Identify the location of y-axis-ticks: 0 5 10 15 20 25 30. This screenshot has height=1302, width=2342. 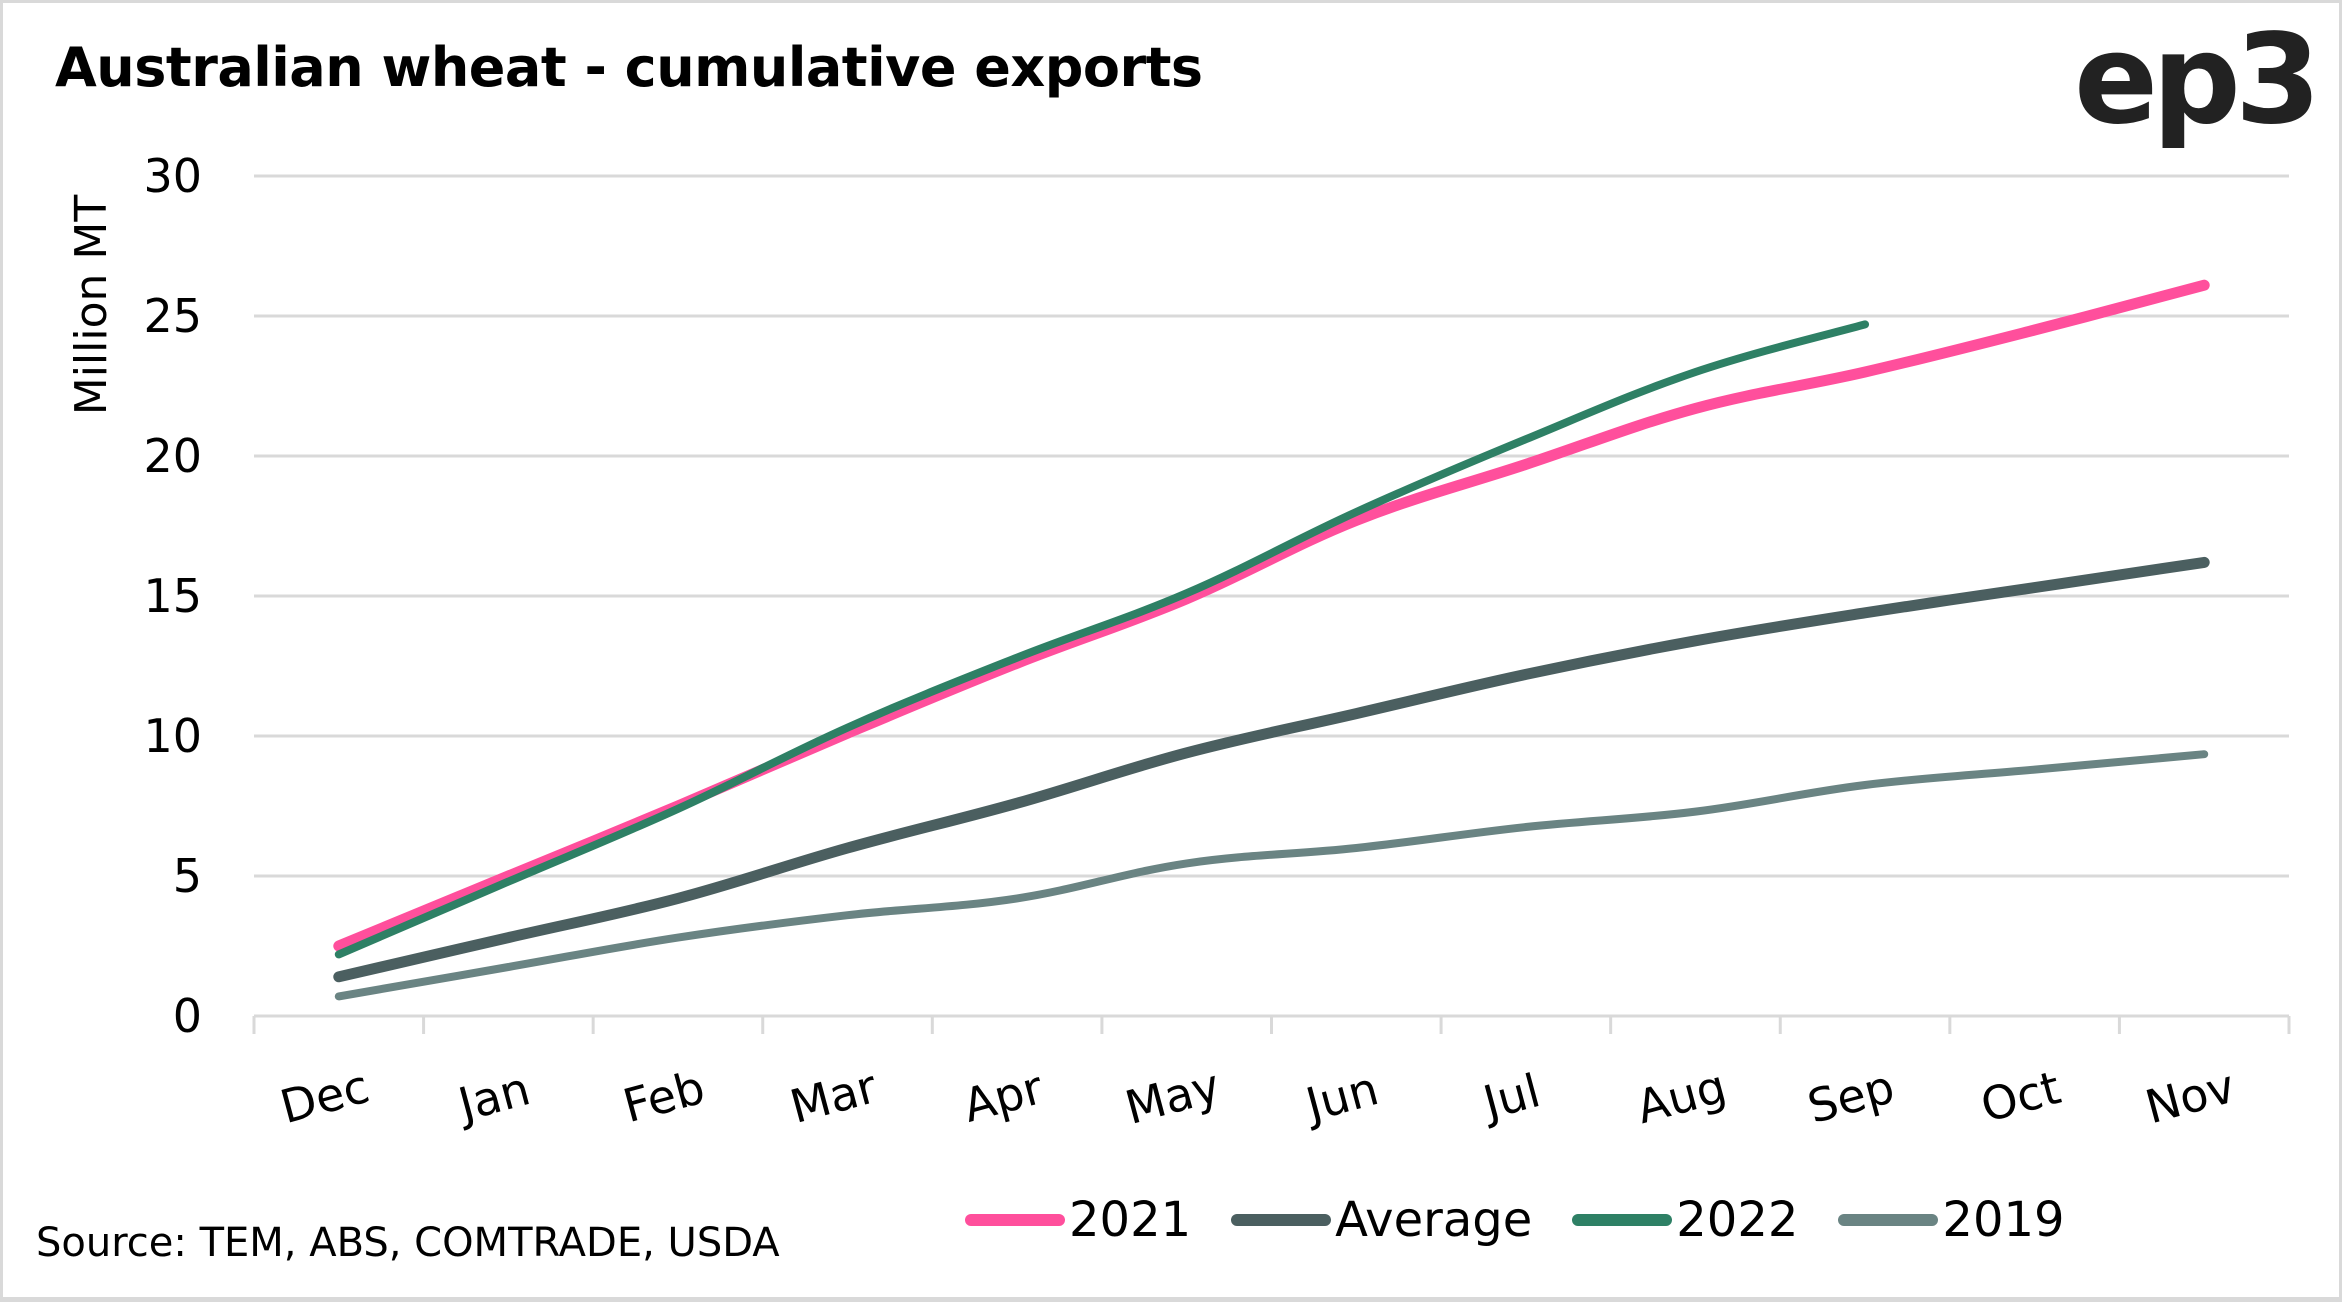
(172, 596).